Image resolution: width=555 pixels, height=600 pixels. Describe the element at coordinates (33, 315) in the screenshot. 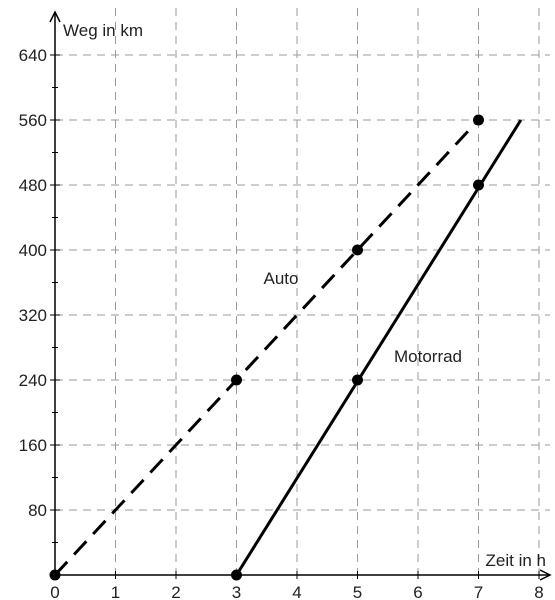

I see `y-tick-label: 320` at that location.